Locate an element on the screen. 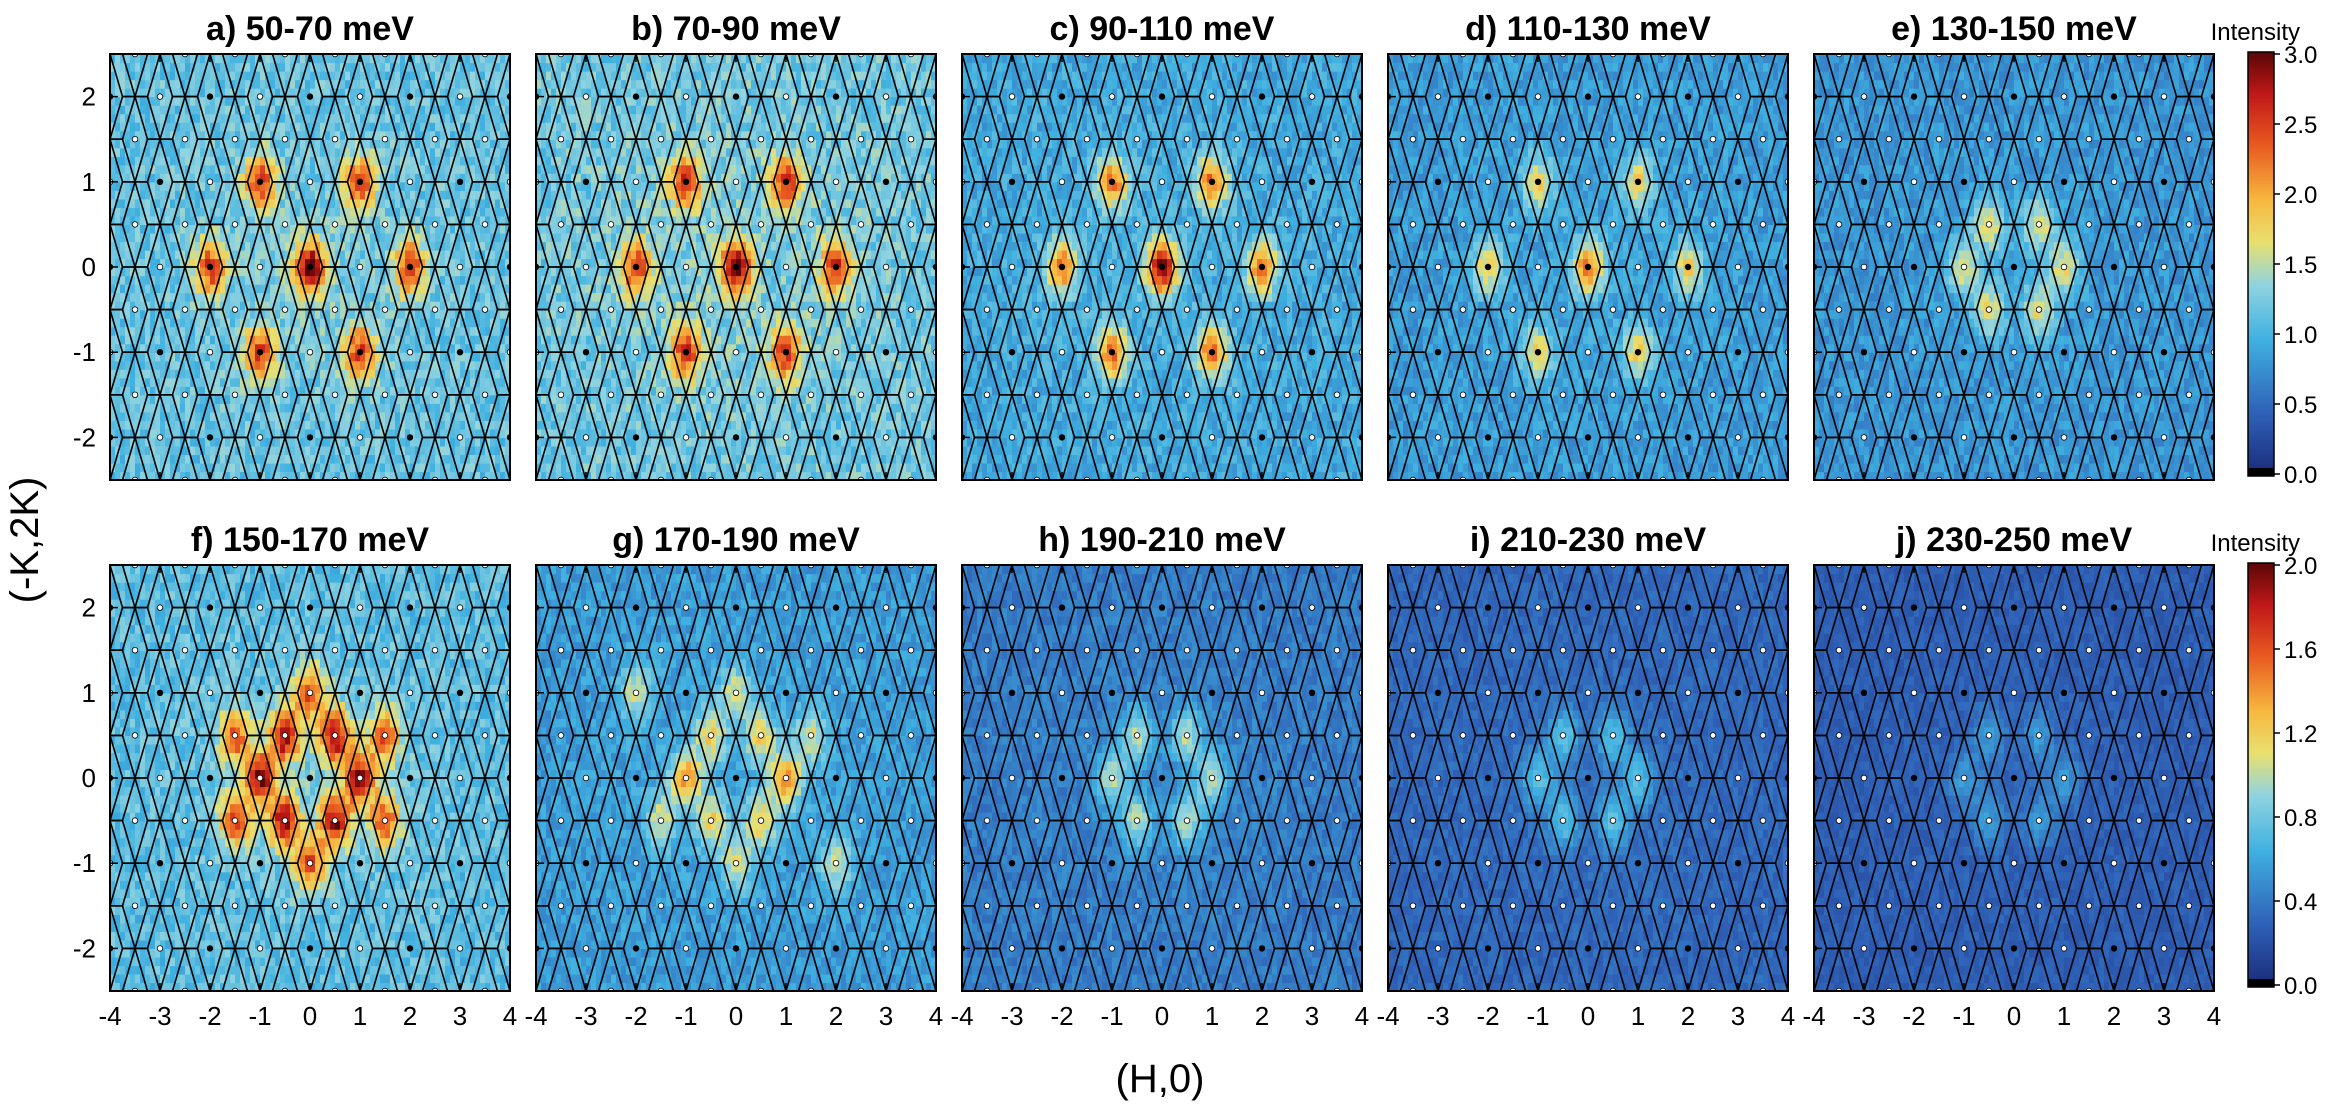  y-tick-label: -2 is located at coordinates (84, 948).